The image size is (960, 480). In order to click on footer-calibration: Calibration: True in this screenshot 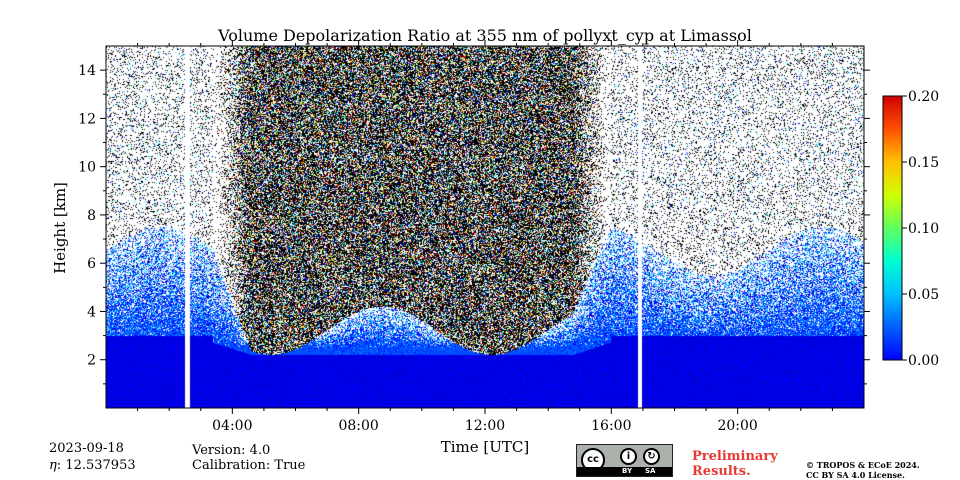, I will do `click(249, 465)`.